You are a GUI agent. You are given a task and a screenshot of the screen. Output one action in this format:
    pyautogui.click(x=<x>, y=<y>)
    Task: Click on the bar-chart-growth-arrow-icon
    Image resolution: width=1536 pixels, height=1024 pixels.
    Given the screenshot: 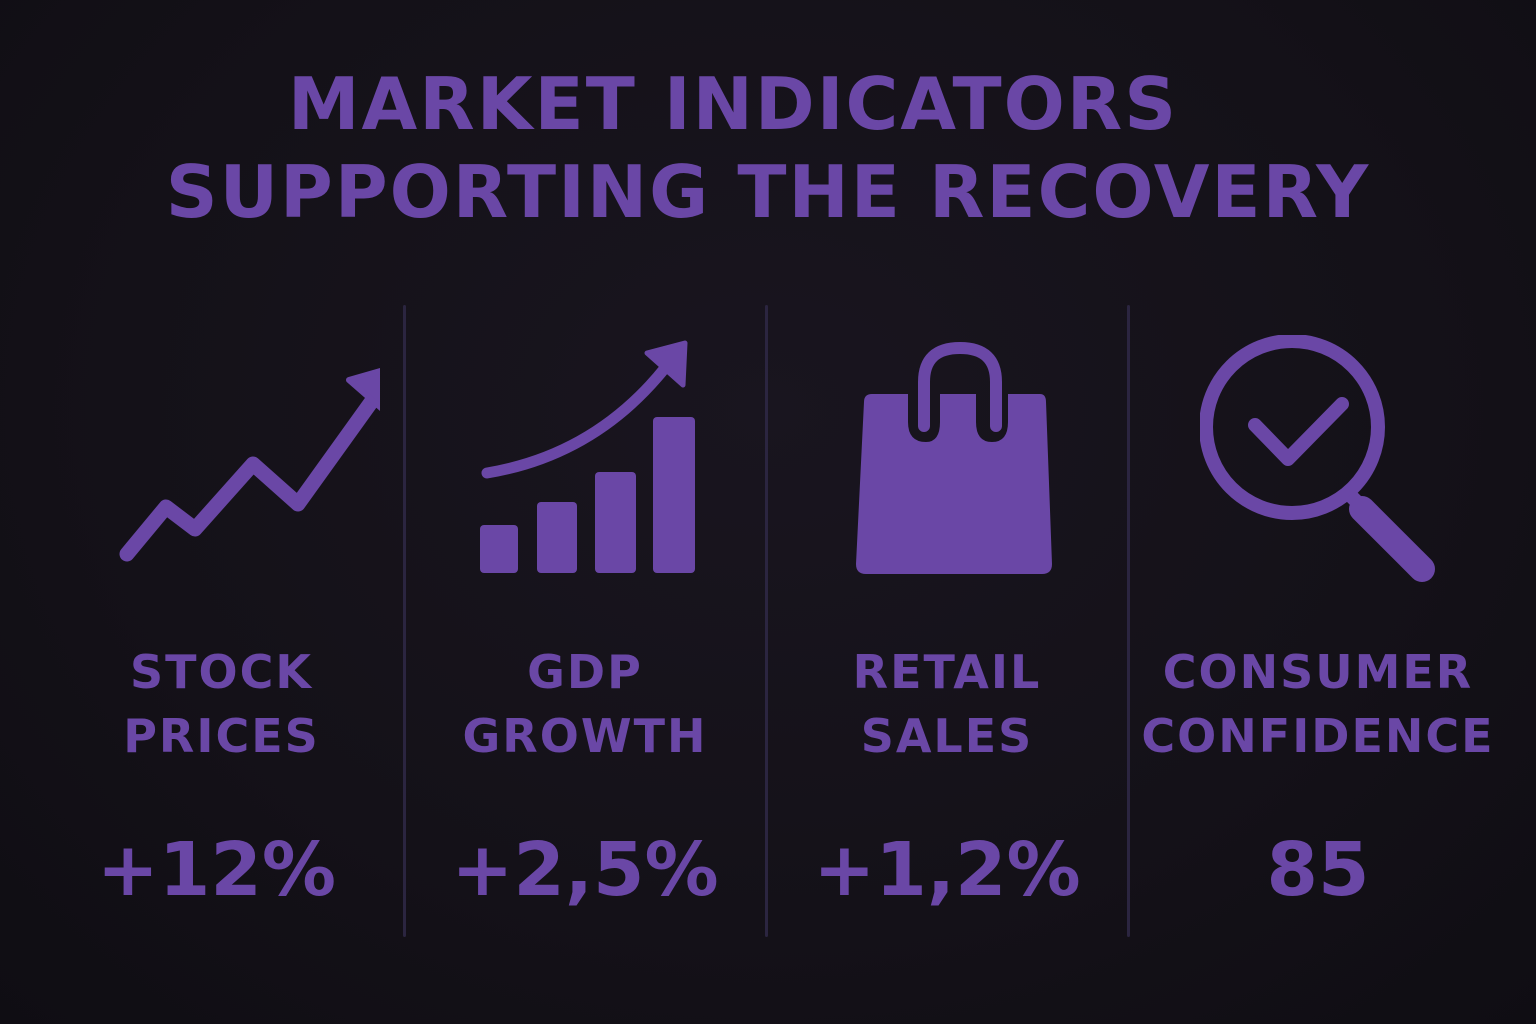 What is the action you would take?
    pyautogui.click(x=587, y=456)
    